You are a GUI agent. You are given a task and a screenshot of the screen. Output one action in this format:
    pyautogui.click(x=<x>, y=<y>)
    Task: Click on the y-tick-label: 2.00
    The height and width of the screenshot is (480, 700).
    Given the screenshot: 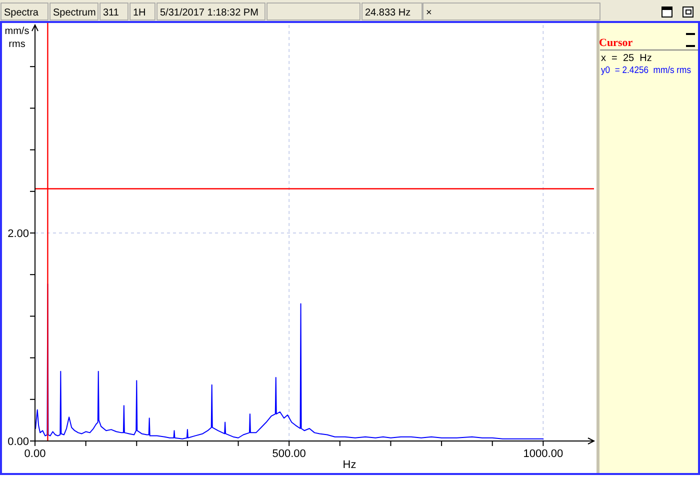 What is the action you would take?
    pyautogui.click(x=18, y=234)
    